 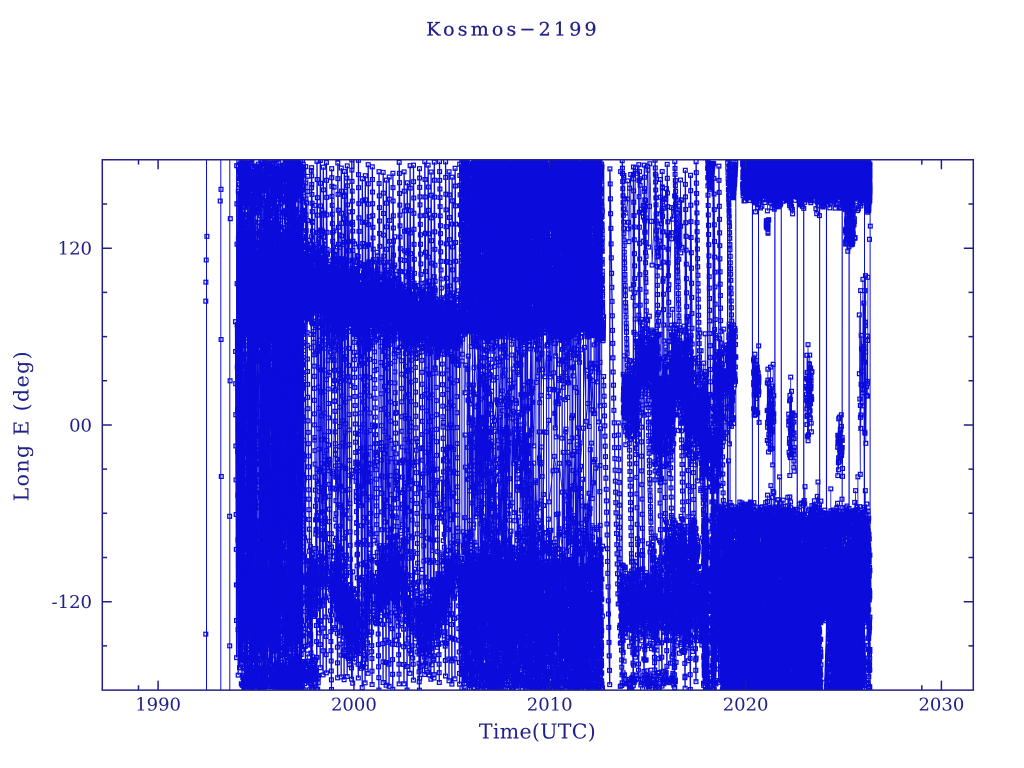 What do you see at coordinates (72, 602) in the screenshot?
I see `y-tick-label-minus120: -120` at bounding box center [72, 602].